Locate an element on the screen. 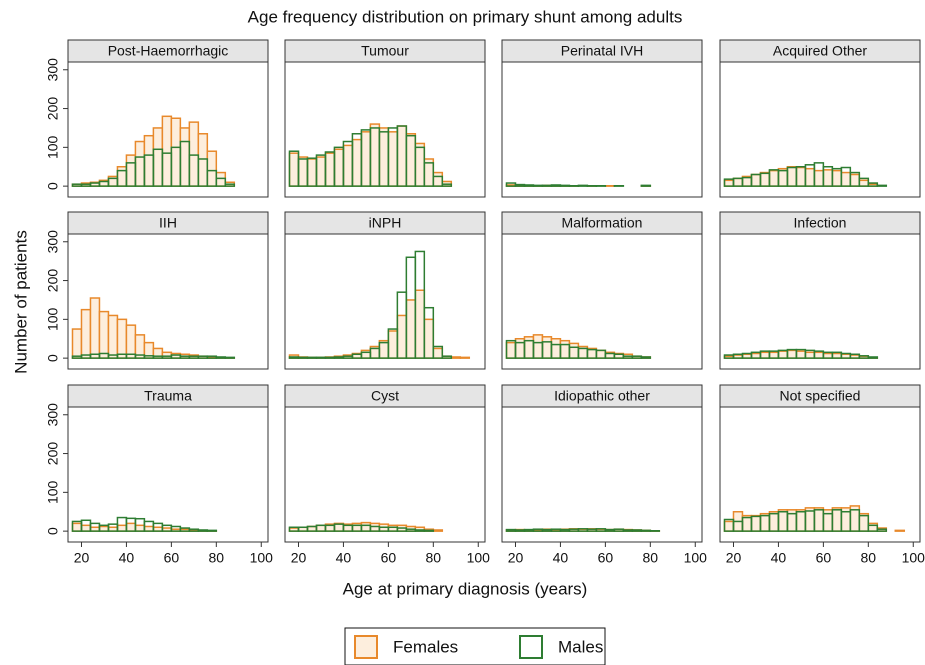 The image size is (925, 665). panel-title: iNPH is located at coordinates (385, 223).